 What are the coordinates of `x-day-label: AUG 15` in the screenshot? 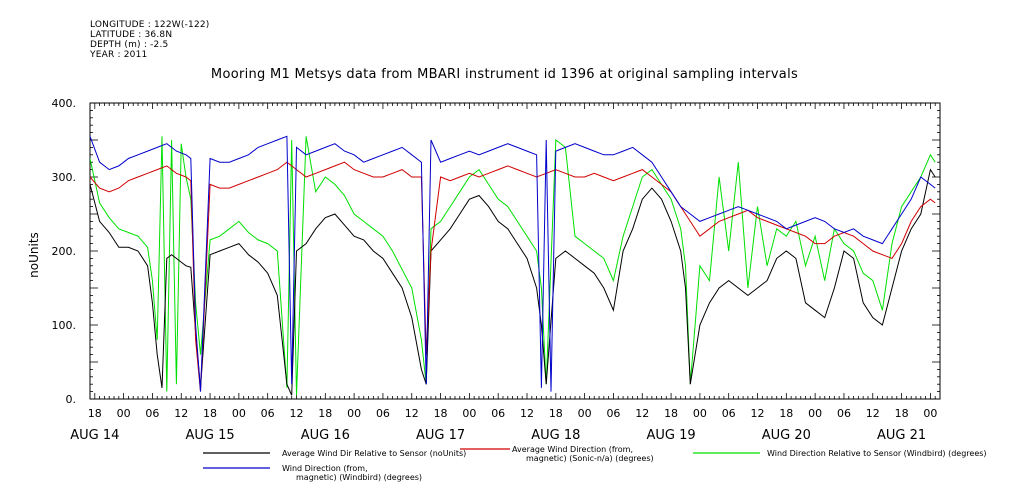 It's located at (209, 435).